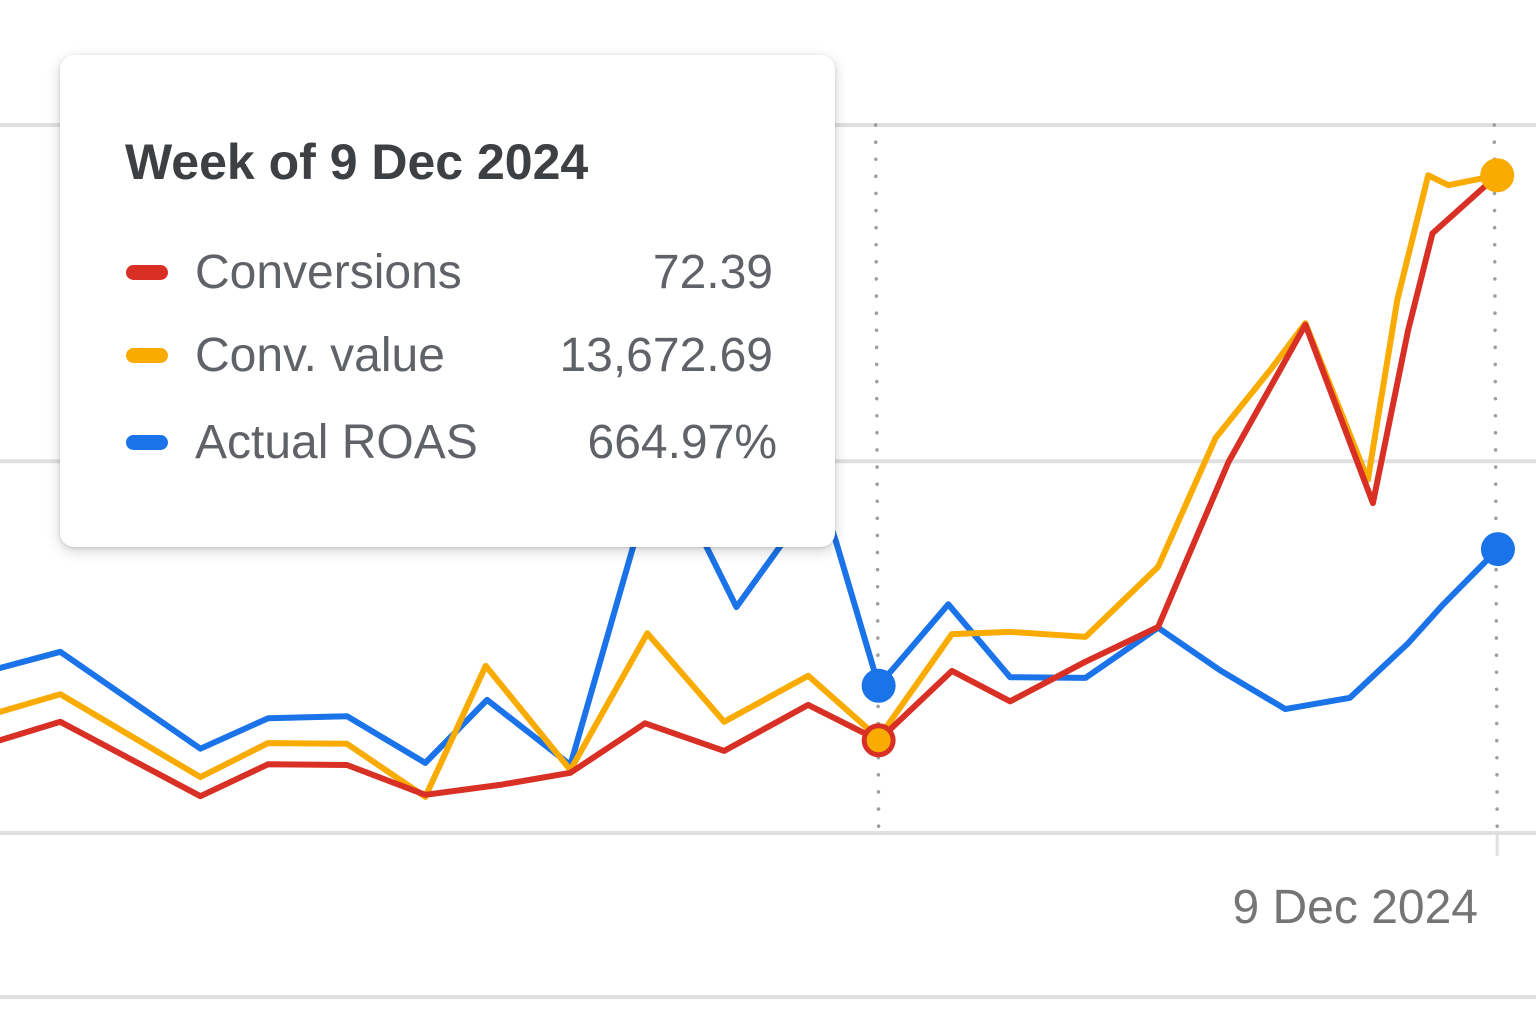  What do you see at coordinates (320, 355) in the screenshot?
I see `tooltip-label: Conv. value` at bounding box center [320, 355].